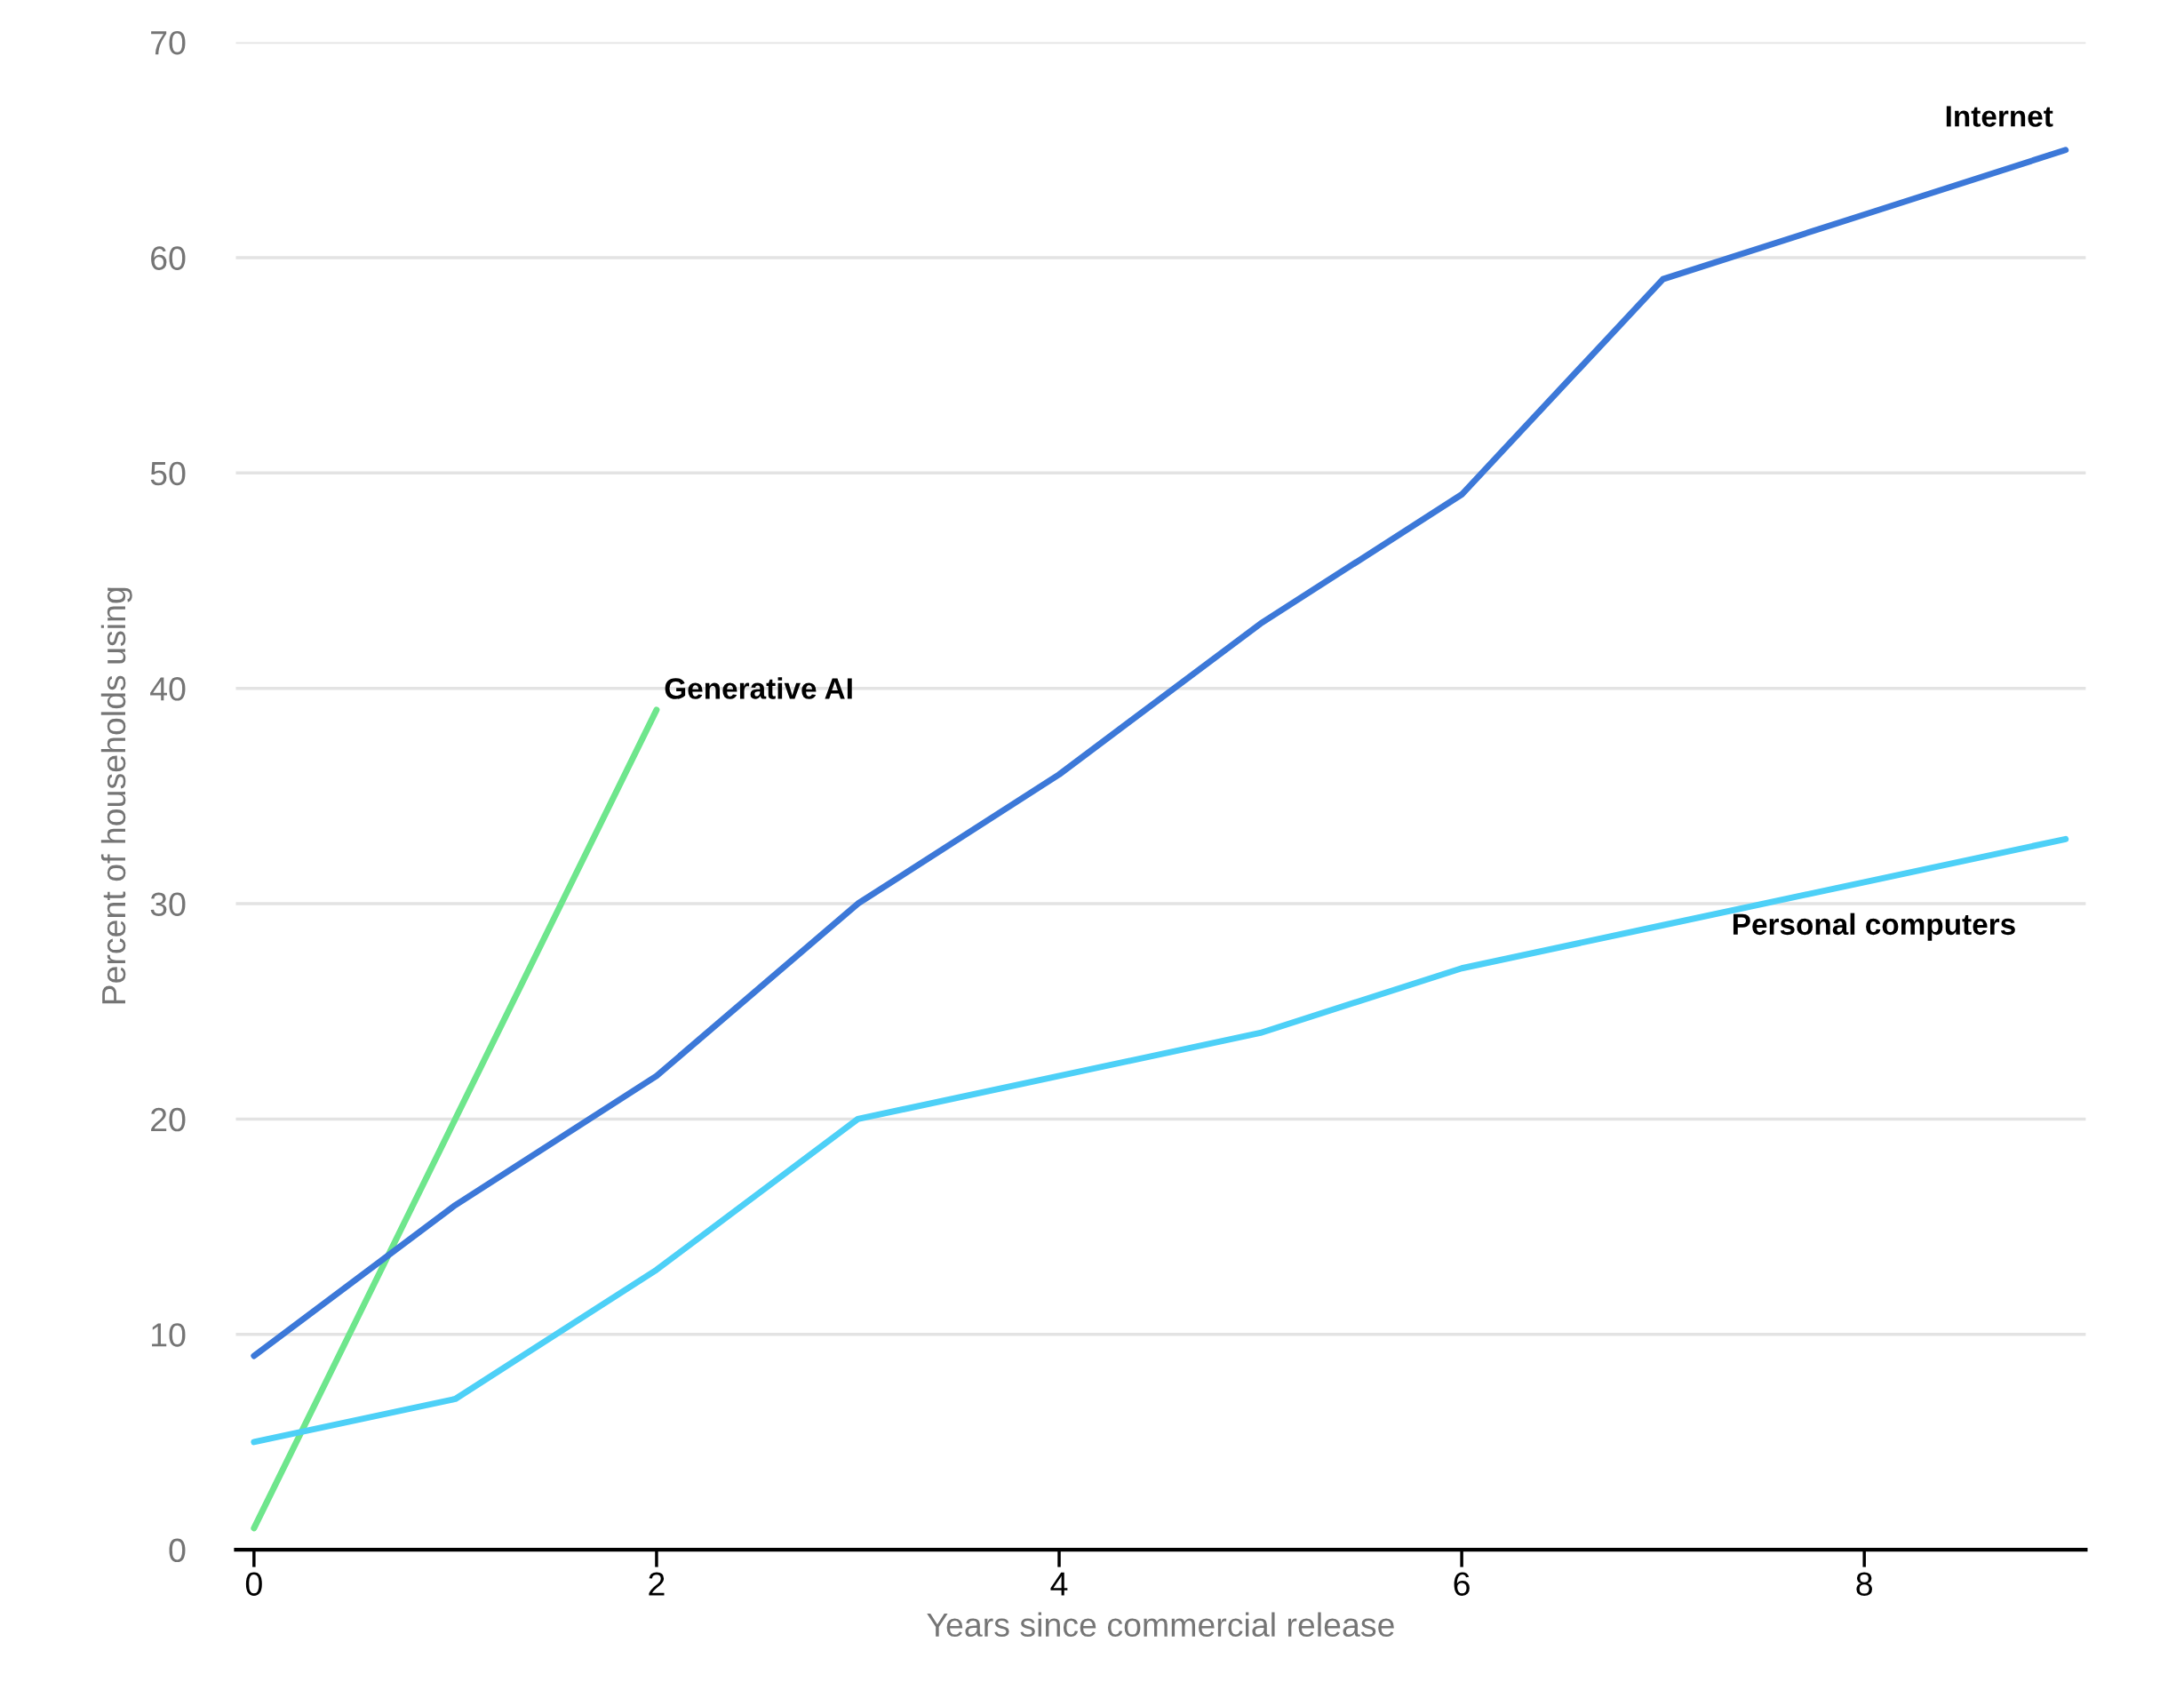 The width and height of the screenshot is (2184, 1690). What do you see at coordinates (168, 258) in the screenshot?
I see `y-tick-label: 60` at bounding box center [168, 258].